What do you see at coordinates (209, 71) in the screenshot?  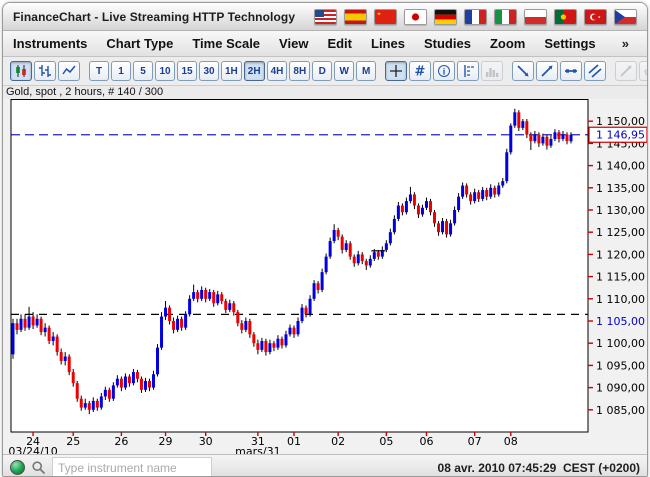 I see `timeframe-30-button: 30` at bounding box center [209, 71].